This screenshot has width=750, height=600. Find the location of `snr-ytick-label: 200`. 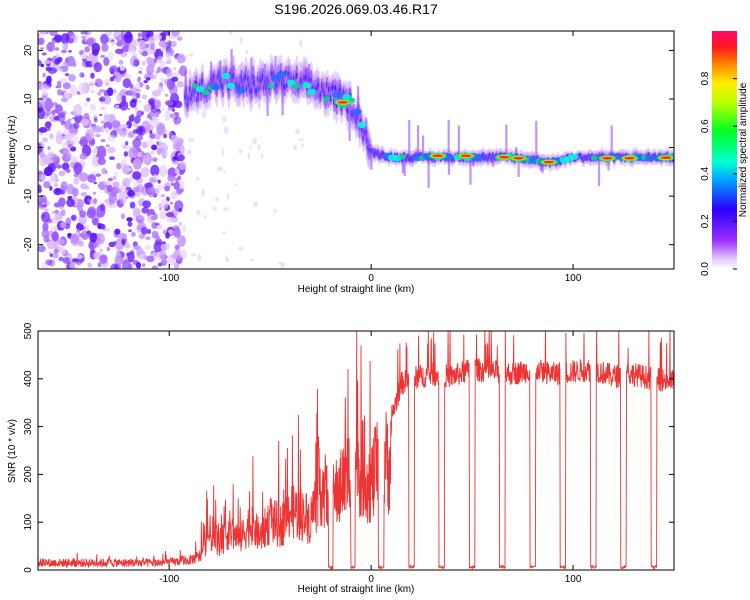

snr-ytick-label: 200 is located at coordinates (28, 474).